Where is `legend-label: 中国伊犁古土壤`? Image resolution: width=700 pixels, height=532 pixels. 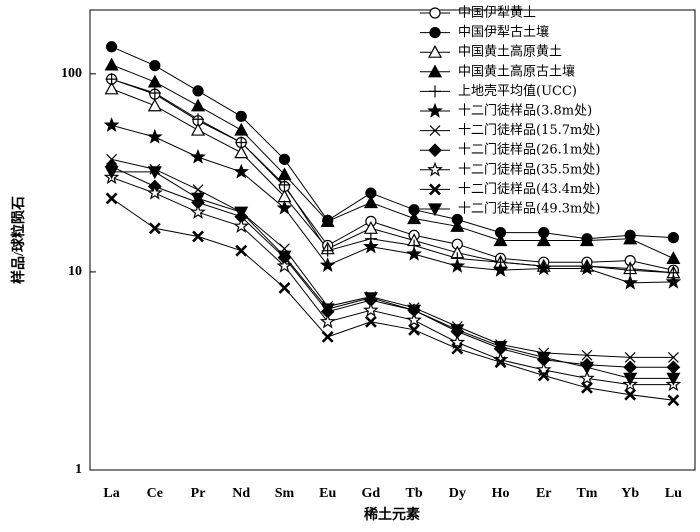 legend-label: 中国伊犁古土壤 is located at coordinates (503, 32).